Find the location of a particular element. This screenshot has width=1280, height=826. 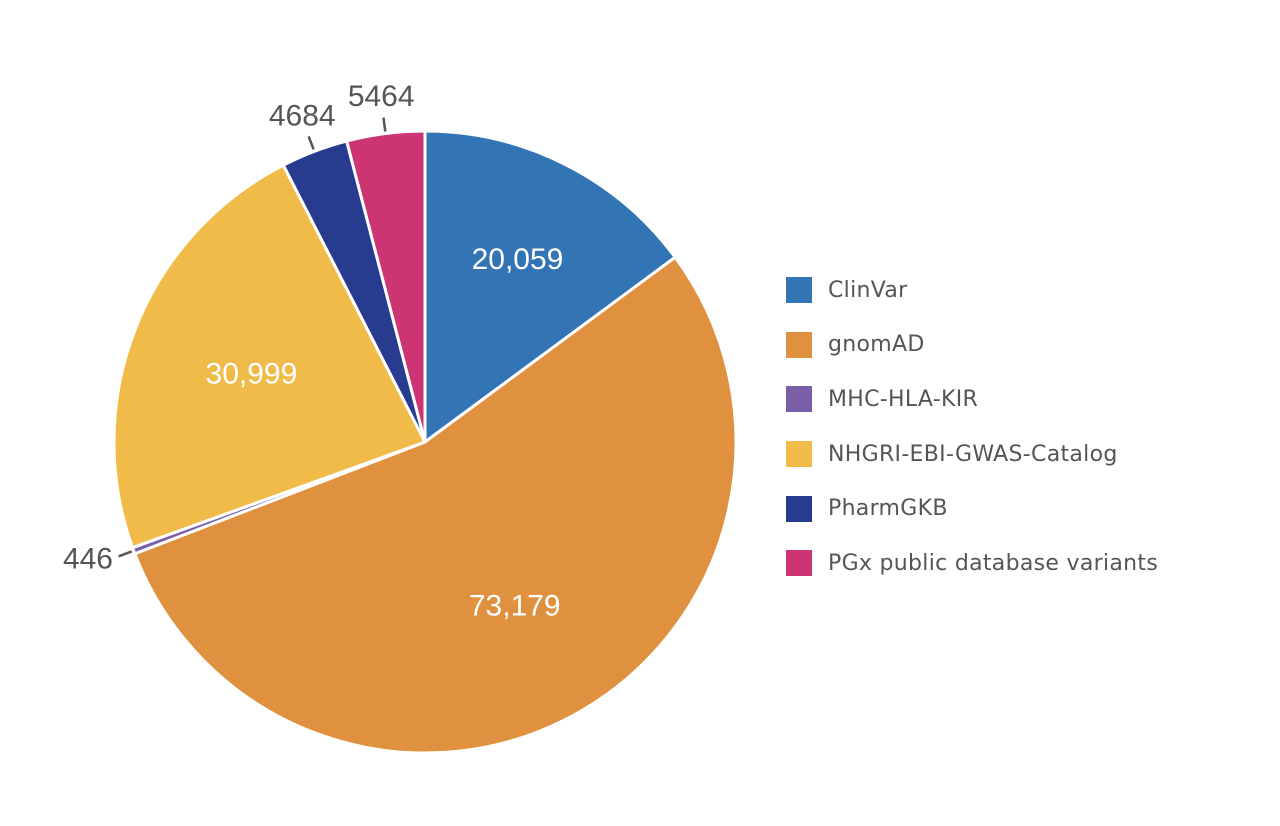

leader-line-pharmgkb is located at coordinates (311, 142).